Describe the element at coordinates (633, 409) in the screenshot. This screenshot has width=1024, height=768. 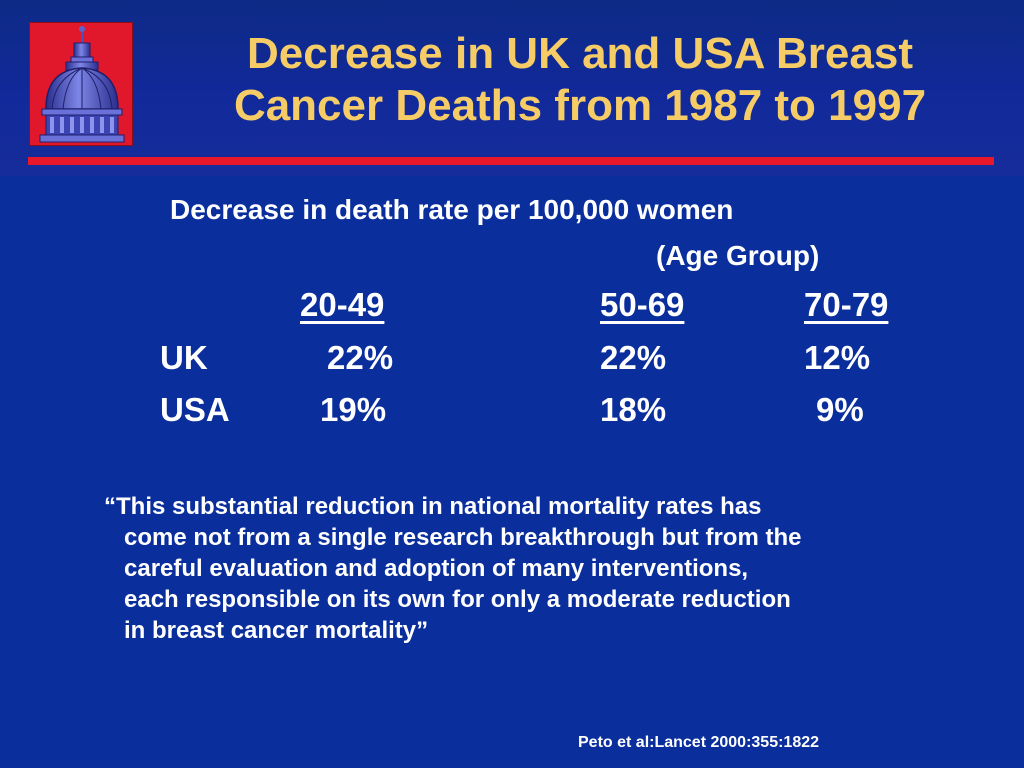
I see `table-cell: 18%` at that location.